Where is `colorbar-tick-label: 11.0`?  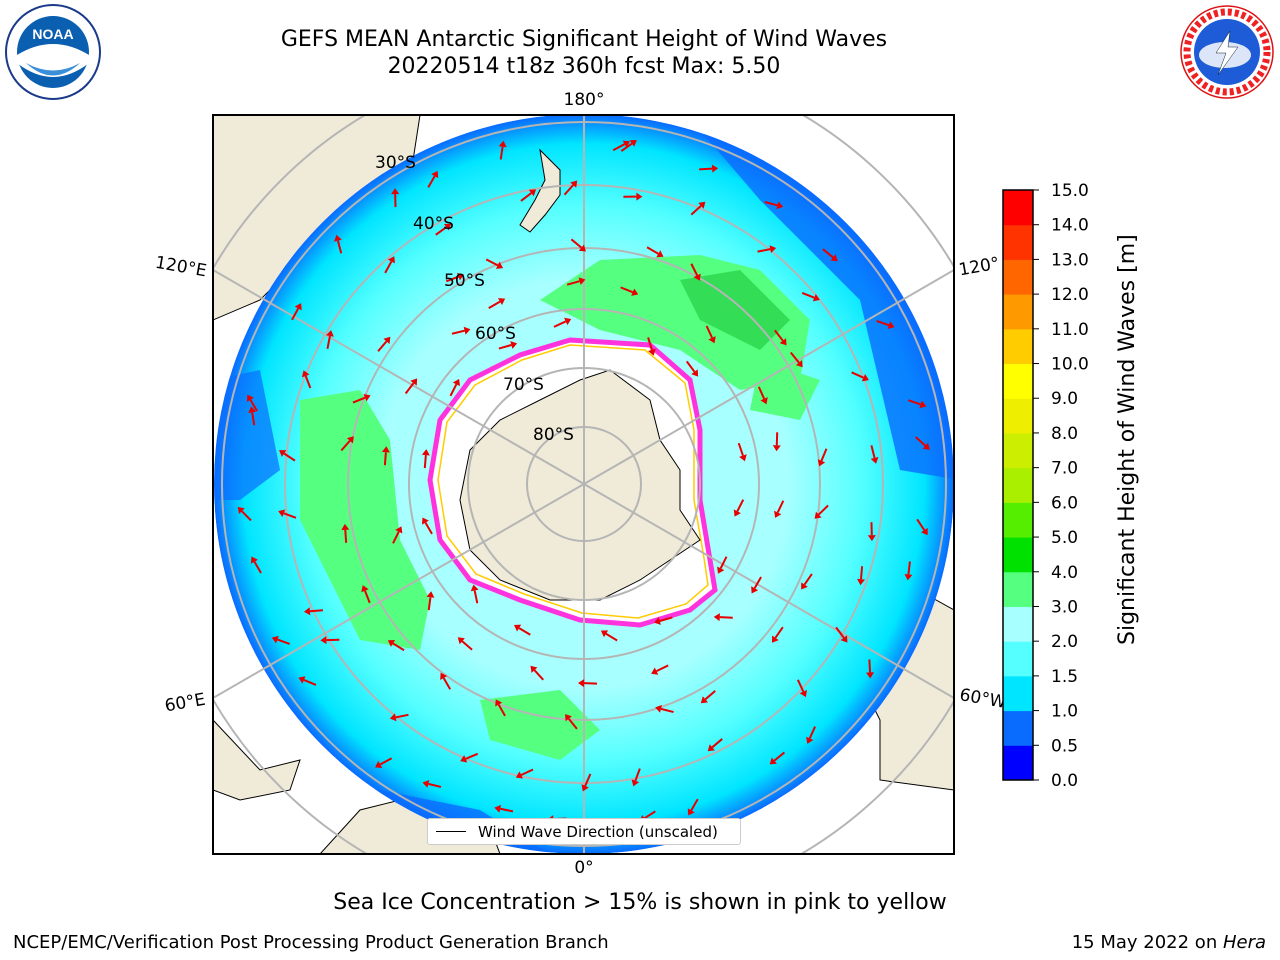 colorbar-tick-label: 11.0 is located at coordinates (1070, 330).